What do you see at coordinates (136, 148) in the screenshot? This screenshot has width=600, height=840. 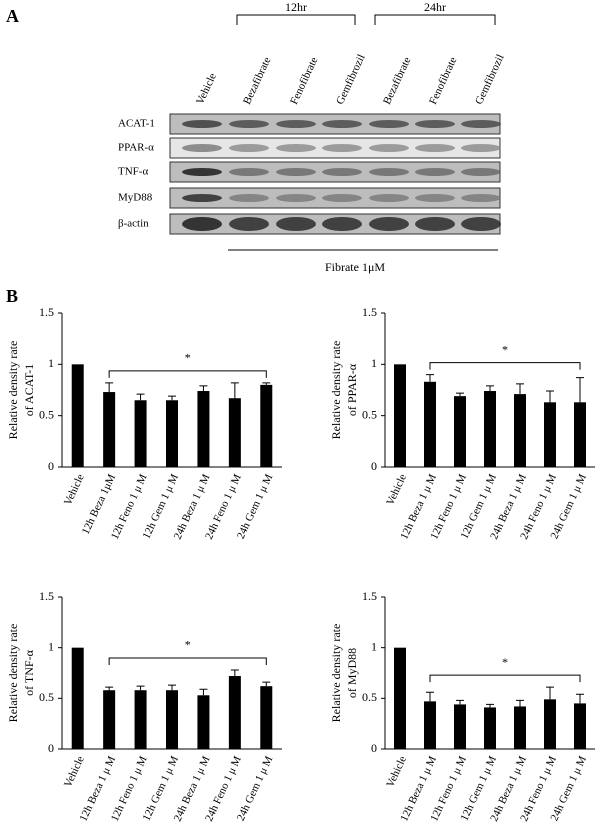 I see `row-label: PPAR-α` at bounding box center [136, 148].